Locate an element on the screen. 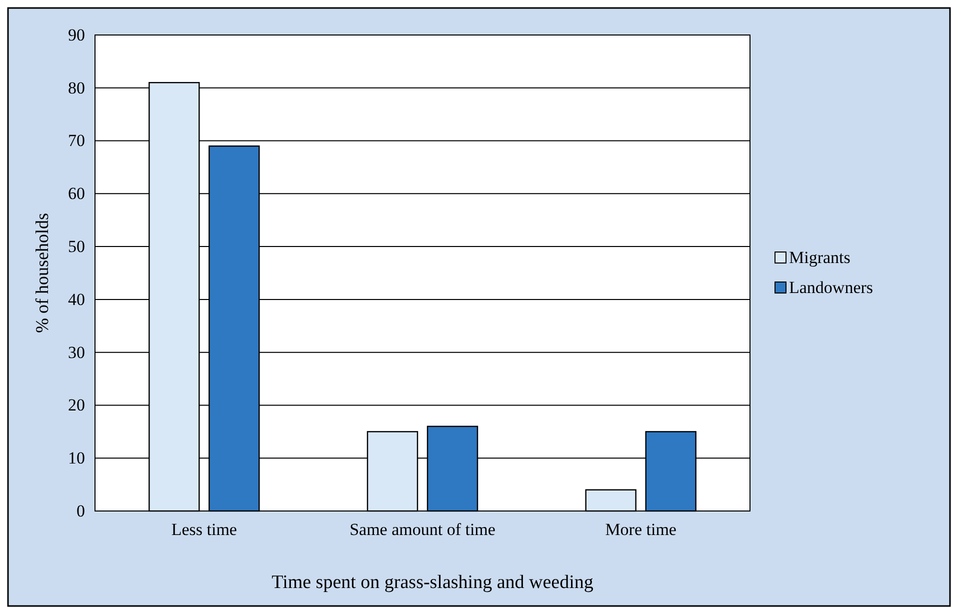  y-tick-label: 20 is located at coordinates (76, 405).